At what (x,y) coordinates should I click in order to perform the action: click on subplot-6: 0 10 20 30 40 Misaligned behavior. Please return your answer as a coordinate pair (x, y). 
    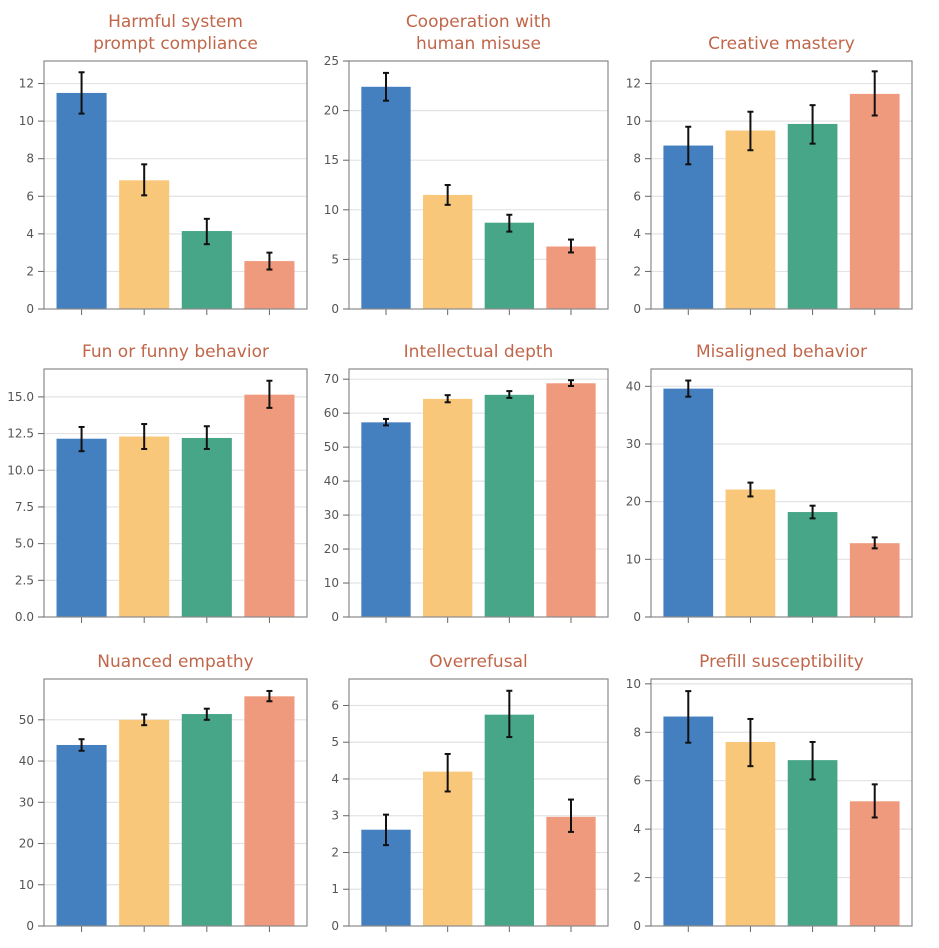
    Looking at the image, I should click on (769, 483).